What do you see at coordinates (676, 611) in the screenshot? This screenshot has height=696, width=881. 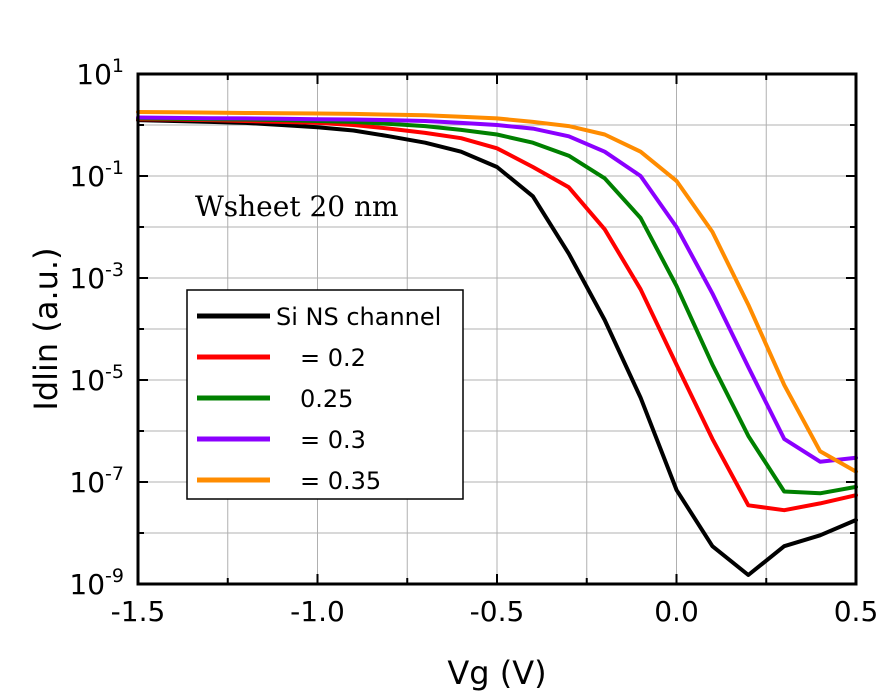 I see `x-tick-label: 0.0` at bounding box center [676, 611].